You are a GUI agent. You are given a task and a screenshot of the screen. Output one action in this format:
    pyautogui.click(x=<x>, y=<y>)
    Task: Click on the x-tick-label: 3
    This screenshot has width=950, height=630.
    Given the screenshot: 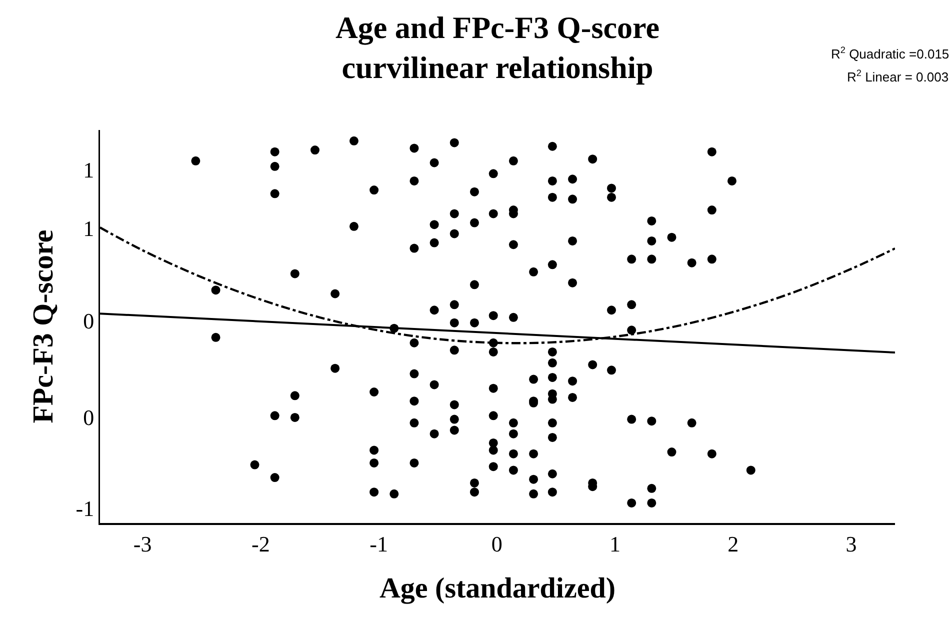 What is the action you would take?
    pyautogui.click(x=851, y=543)
    